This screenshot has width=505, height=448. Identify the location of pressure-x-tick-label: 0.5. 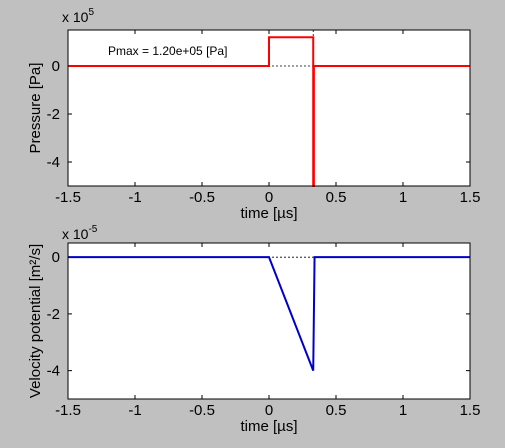
(336, 197).